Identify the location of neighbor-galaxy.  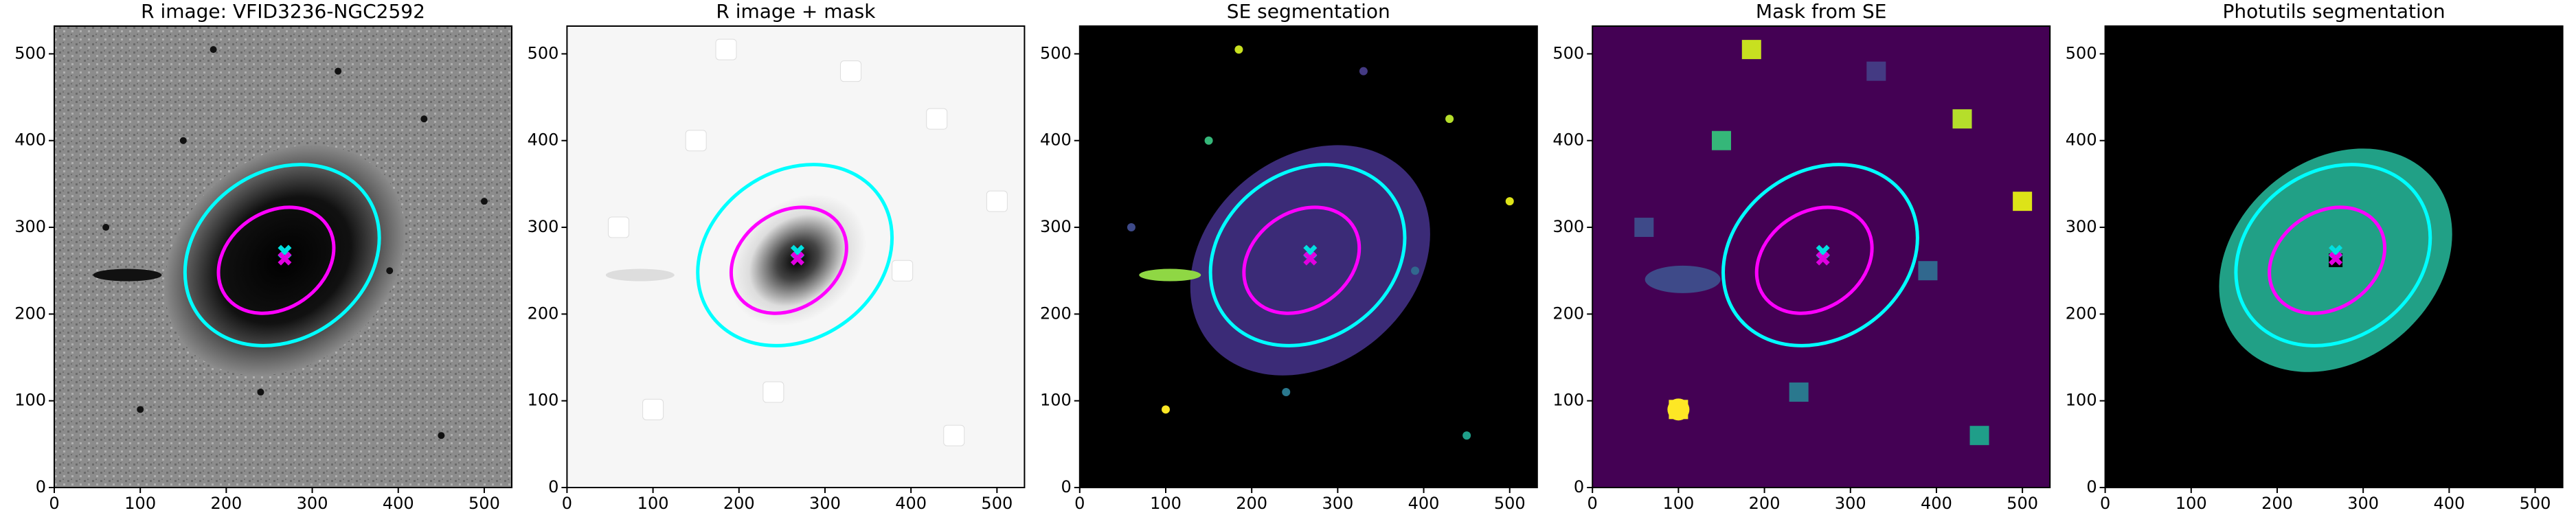
(127, 275).